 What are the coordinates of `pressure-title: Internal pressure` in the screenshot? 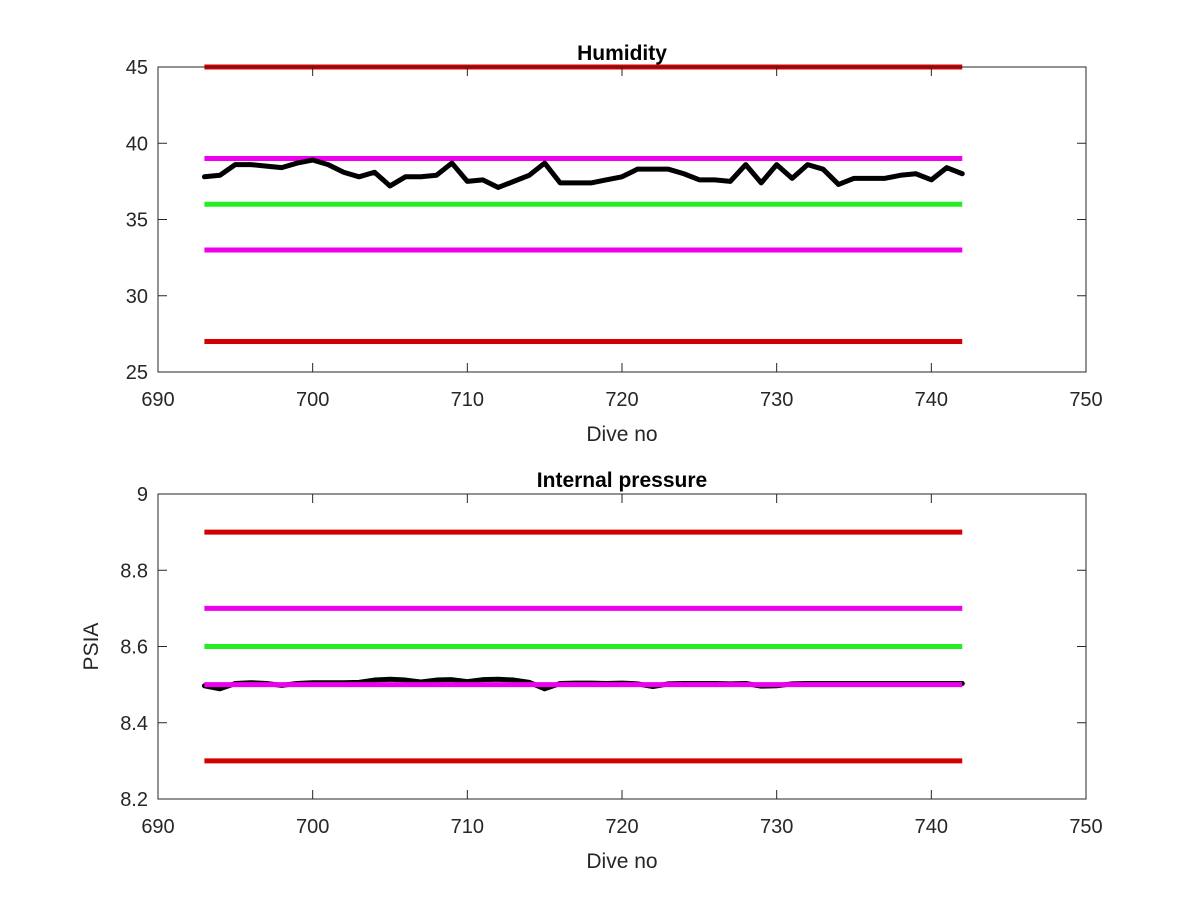 It's located at (622, 480).